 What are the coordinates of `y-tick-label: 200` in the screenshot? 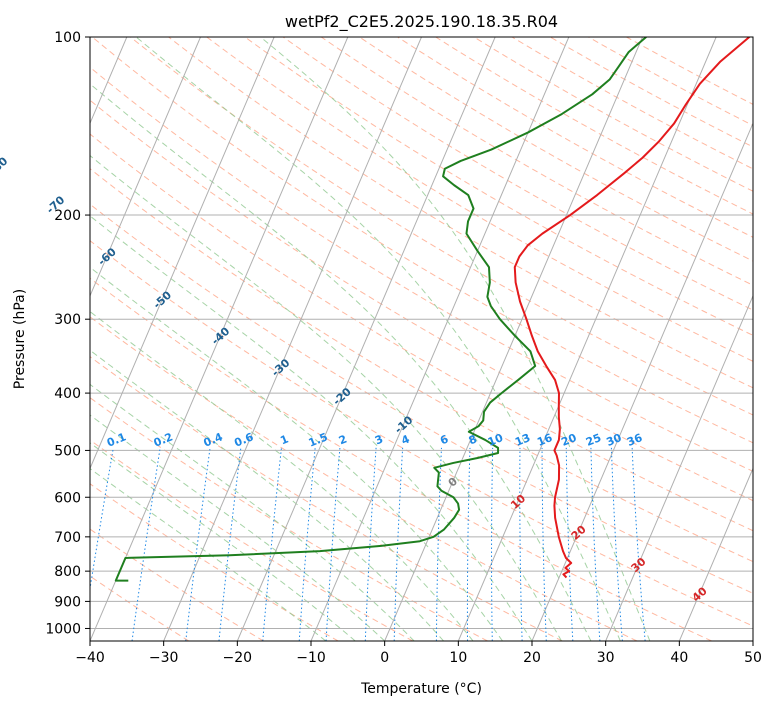 It's located at (67, 216).